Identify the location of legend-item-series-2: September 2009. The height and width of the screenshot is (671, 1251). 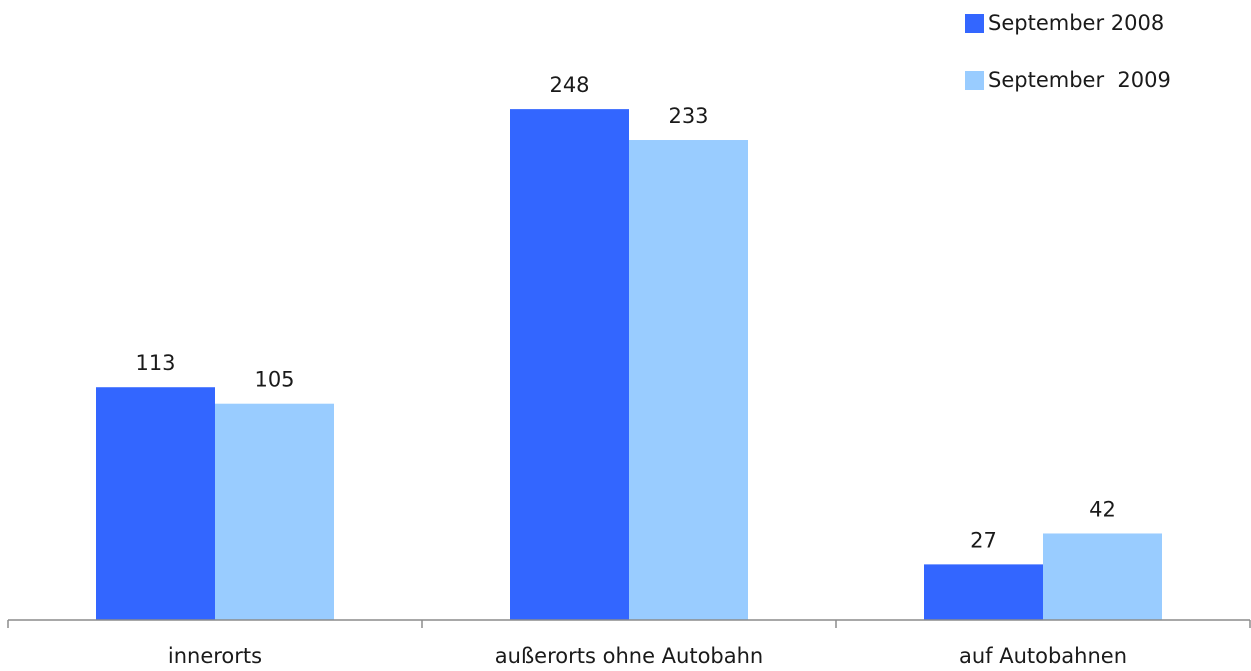
(1068, 80).